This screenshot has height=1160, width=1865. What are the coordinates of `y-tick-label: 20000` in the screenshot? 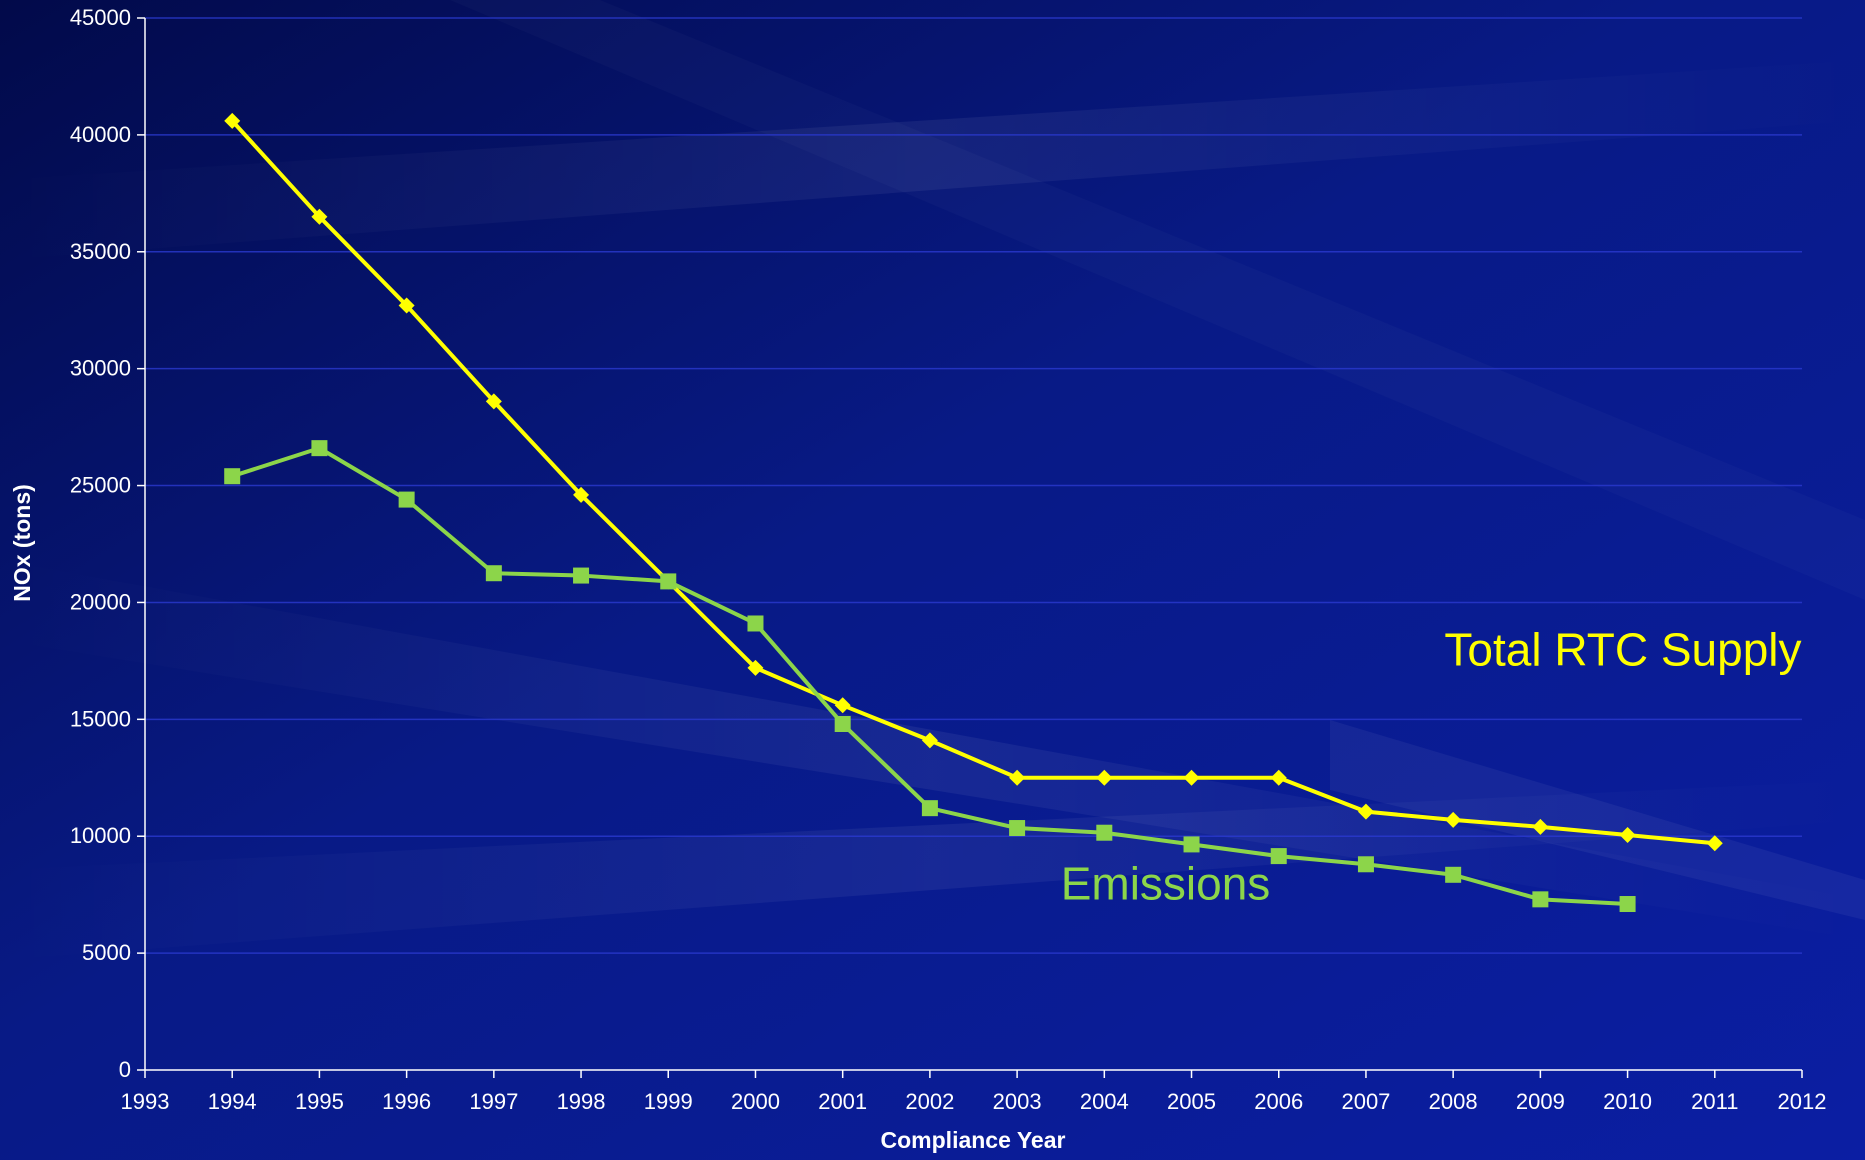 It's located at (100, 601).